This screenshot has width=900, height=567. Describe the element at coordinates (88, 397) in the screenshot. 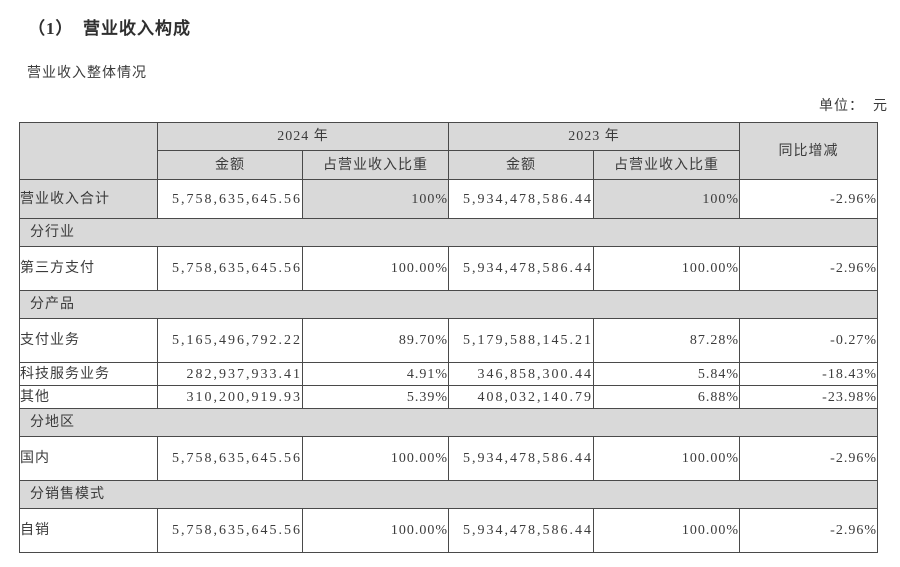

I see `row-label: 其他` at that location.